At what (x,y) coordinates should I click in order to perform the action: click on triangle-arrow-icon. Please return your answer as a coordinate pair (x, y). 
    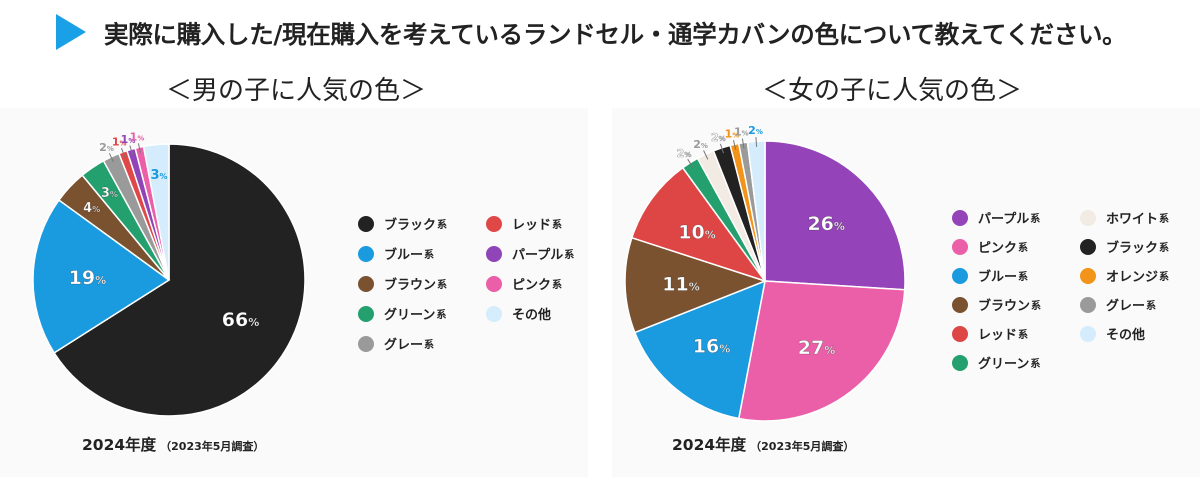
    Looking at the image, I should click on (71, 32).